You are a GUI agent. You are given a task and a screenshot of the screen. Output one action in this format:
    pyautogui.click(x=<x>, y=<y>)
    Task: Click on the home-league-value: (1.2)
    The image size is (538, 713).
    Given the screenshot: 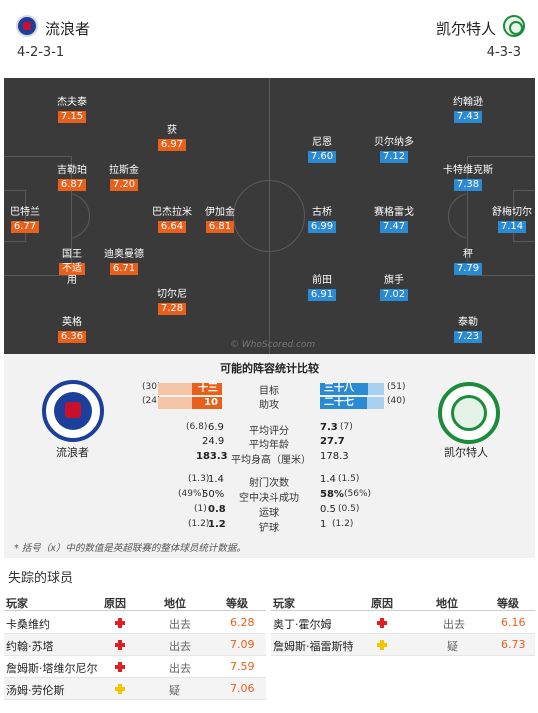 What is the action you would take?
    pyautogui.click(x=199, y=524)
    